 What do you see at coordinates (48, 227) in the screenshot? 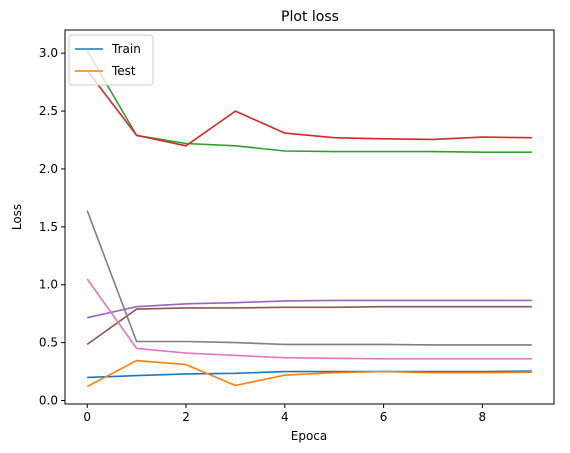
I see `y-tick-label: 1.5` at bounding box center [48, 227].